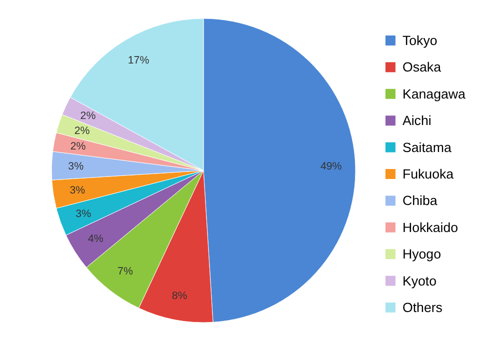 The height and width of the screenshot is (350, 500). What do you see at coordinates (420, 40) in the screenshot?
I see `legend-label: Tokyo` at bounding box center [420, 40].